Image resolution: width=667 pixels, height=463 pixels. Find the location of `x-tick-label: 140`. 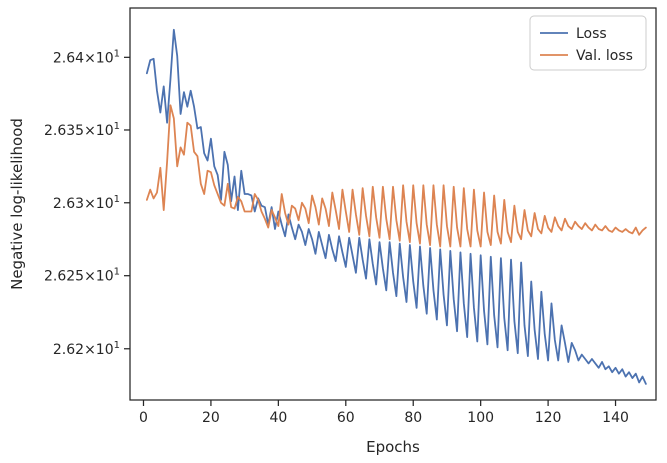

x-tick-label: 140 is located at coordinates (615, 418).